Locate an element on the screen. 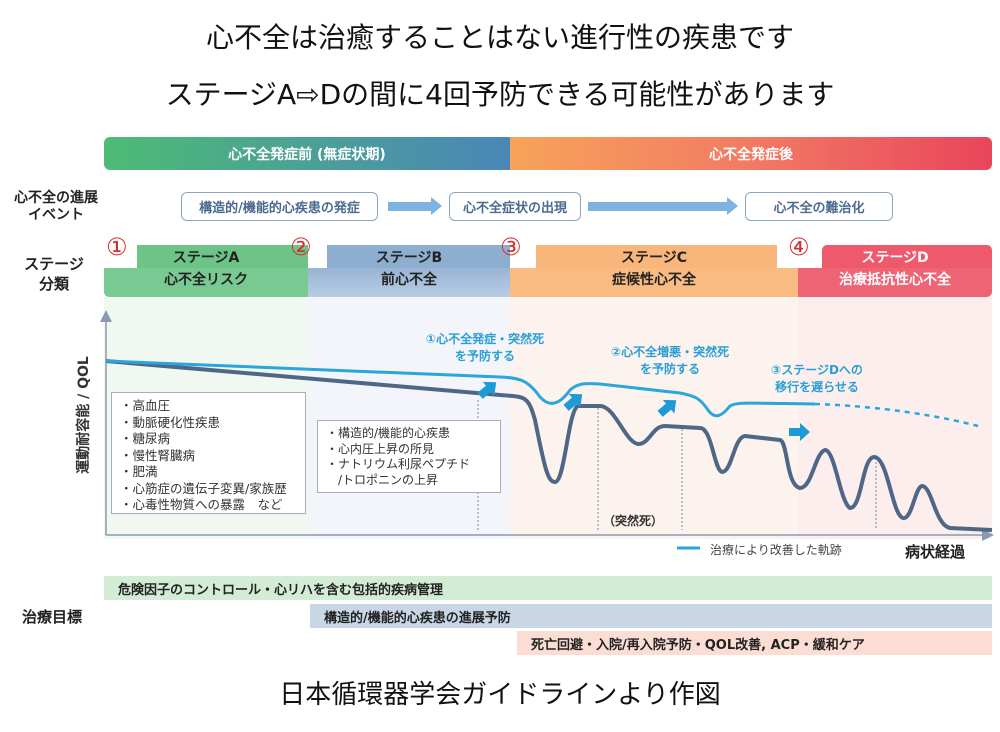  list-item: ・慢性腎臓病 is located at coordinates (158, 455).